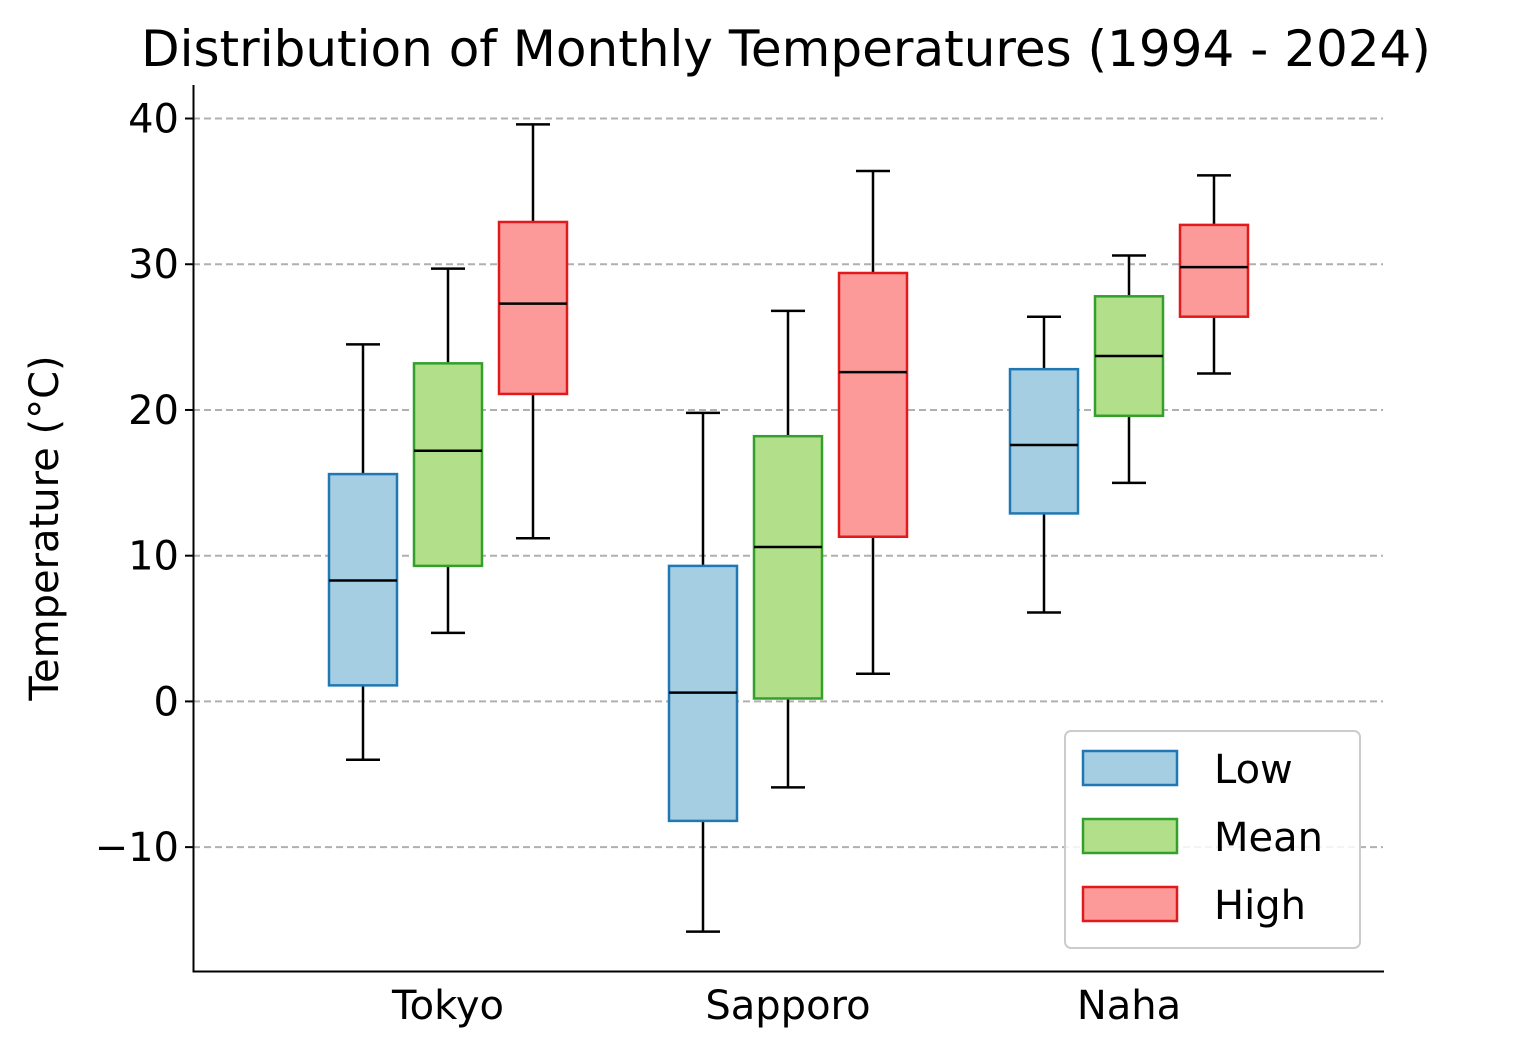 The image size is (1534, 1053). What do you see at coordinates (166, 702) in the screenshot?
I see `y-tick-label: 0` at bounding box center [166, 702].